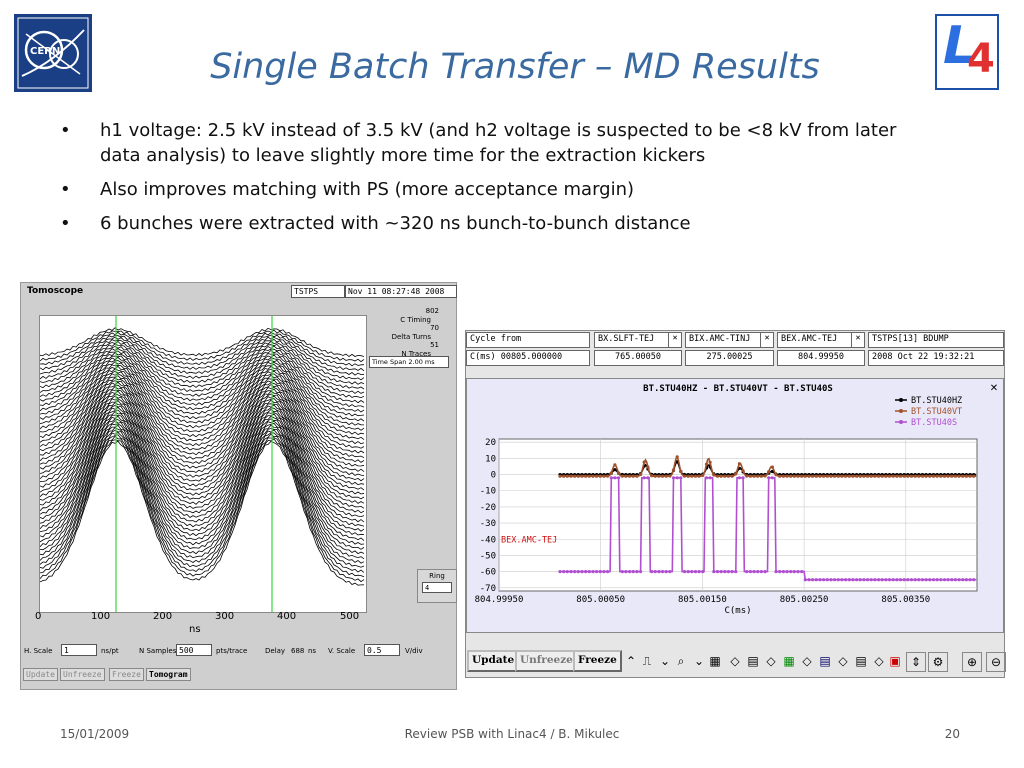 This screenshot has width=1024, height=768. Describe the element at coordinates (38, 616) in the screenshot. I see `x-tick: 0` at that location.